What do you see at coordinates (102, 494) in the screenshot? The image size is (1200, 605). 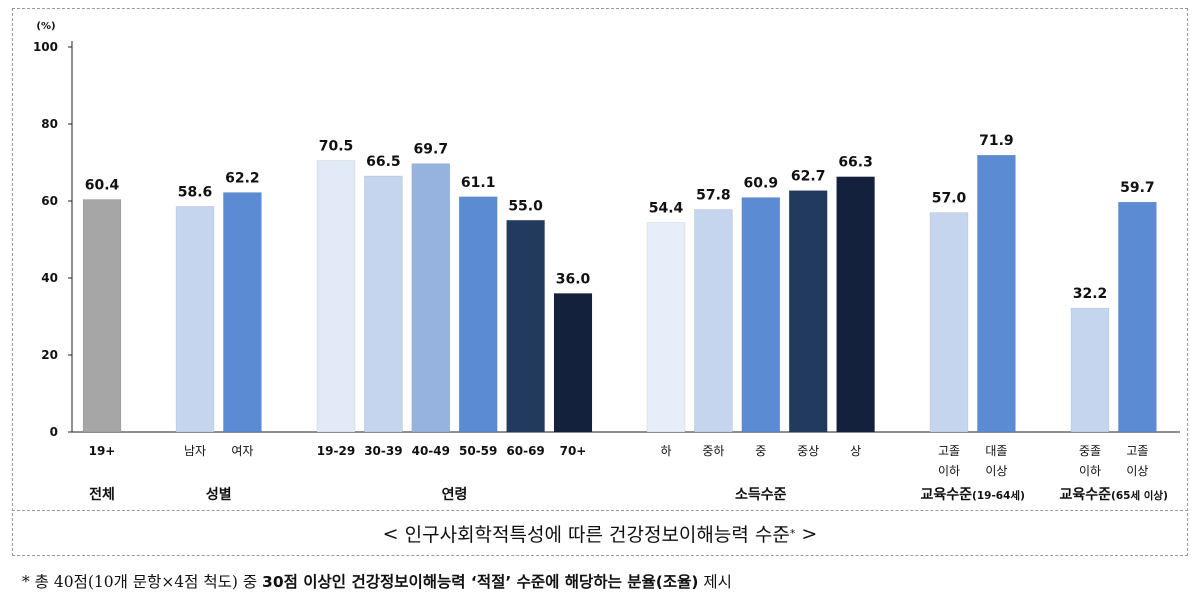 I see `group-label: 전체` at bounding box center [102, 494].